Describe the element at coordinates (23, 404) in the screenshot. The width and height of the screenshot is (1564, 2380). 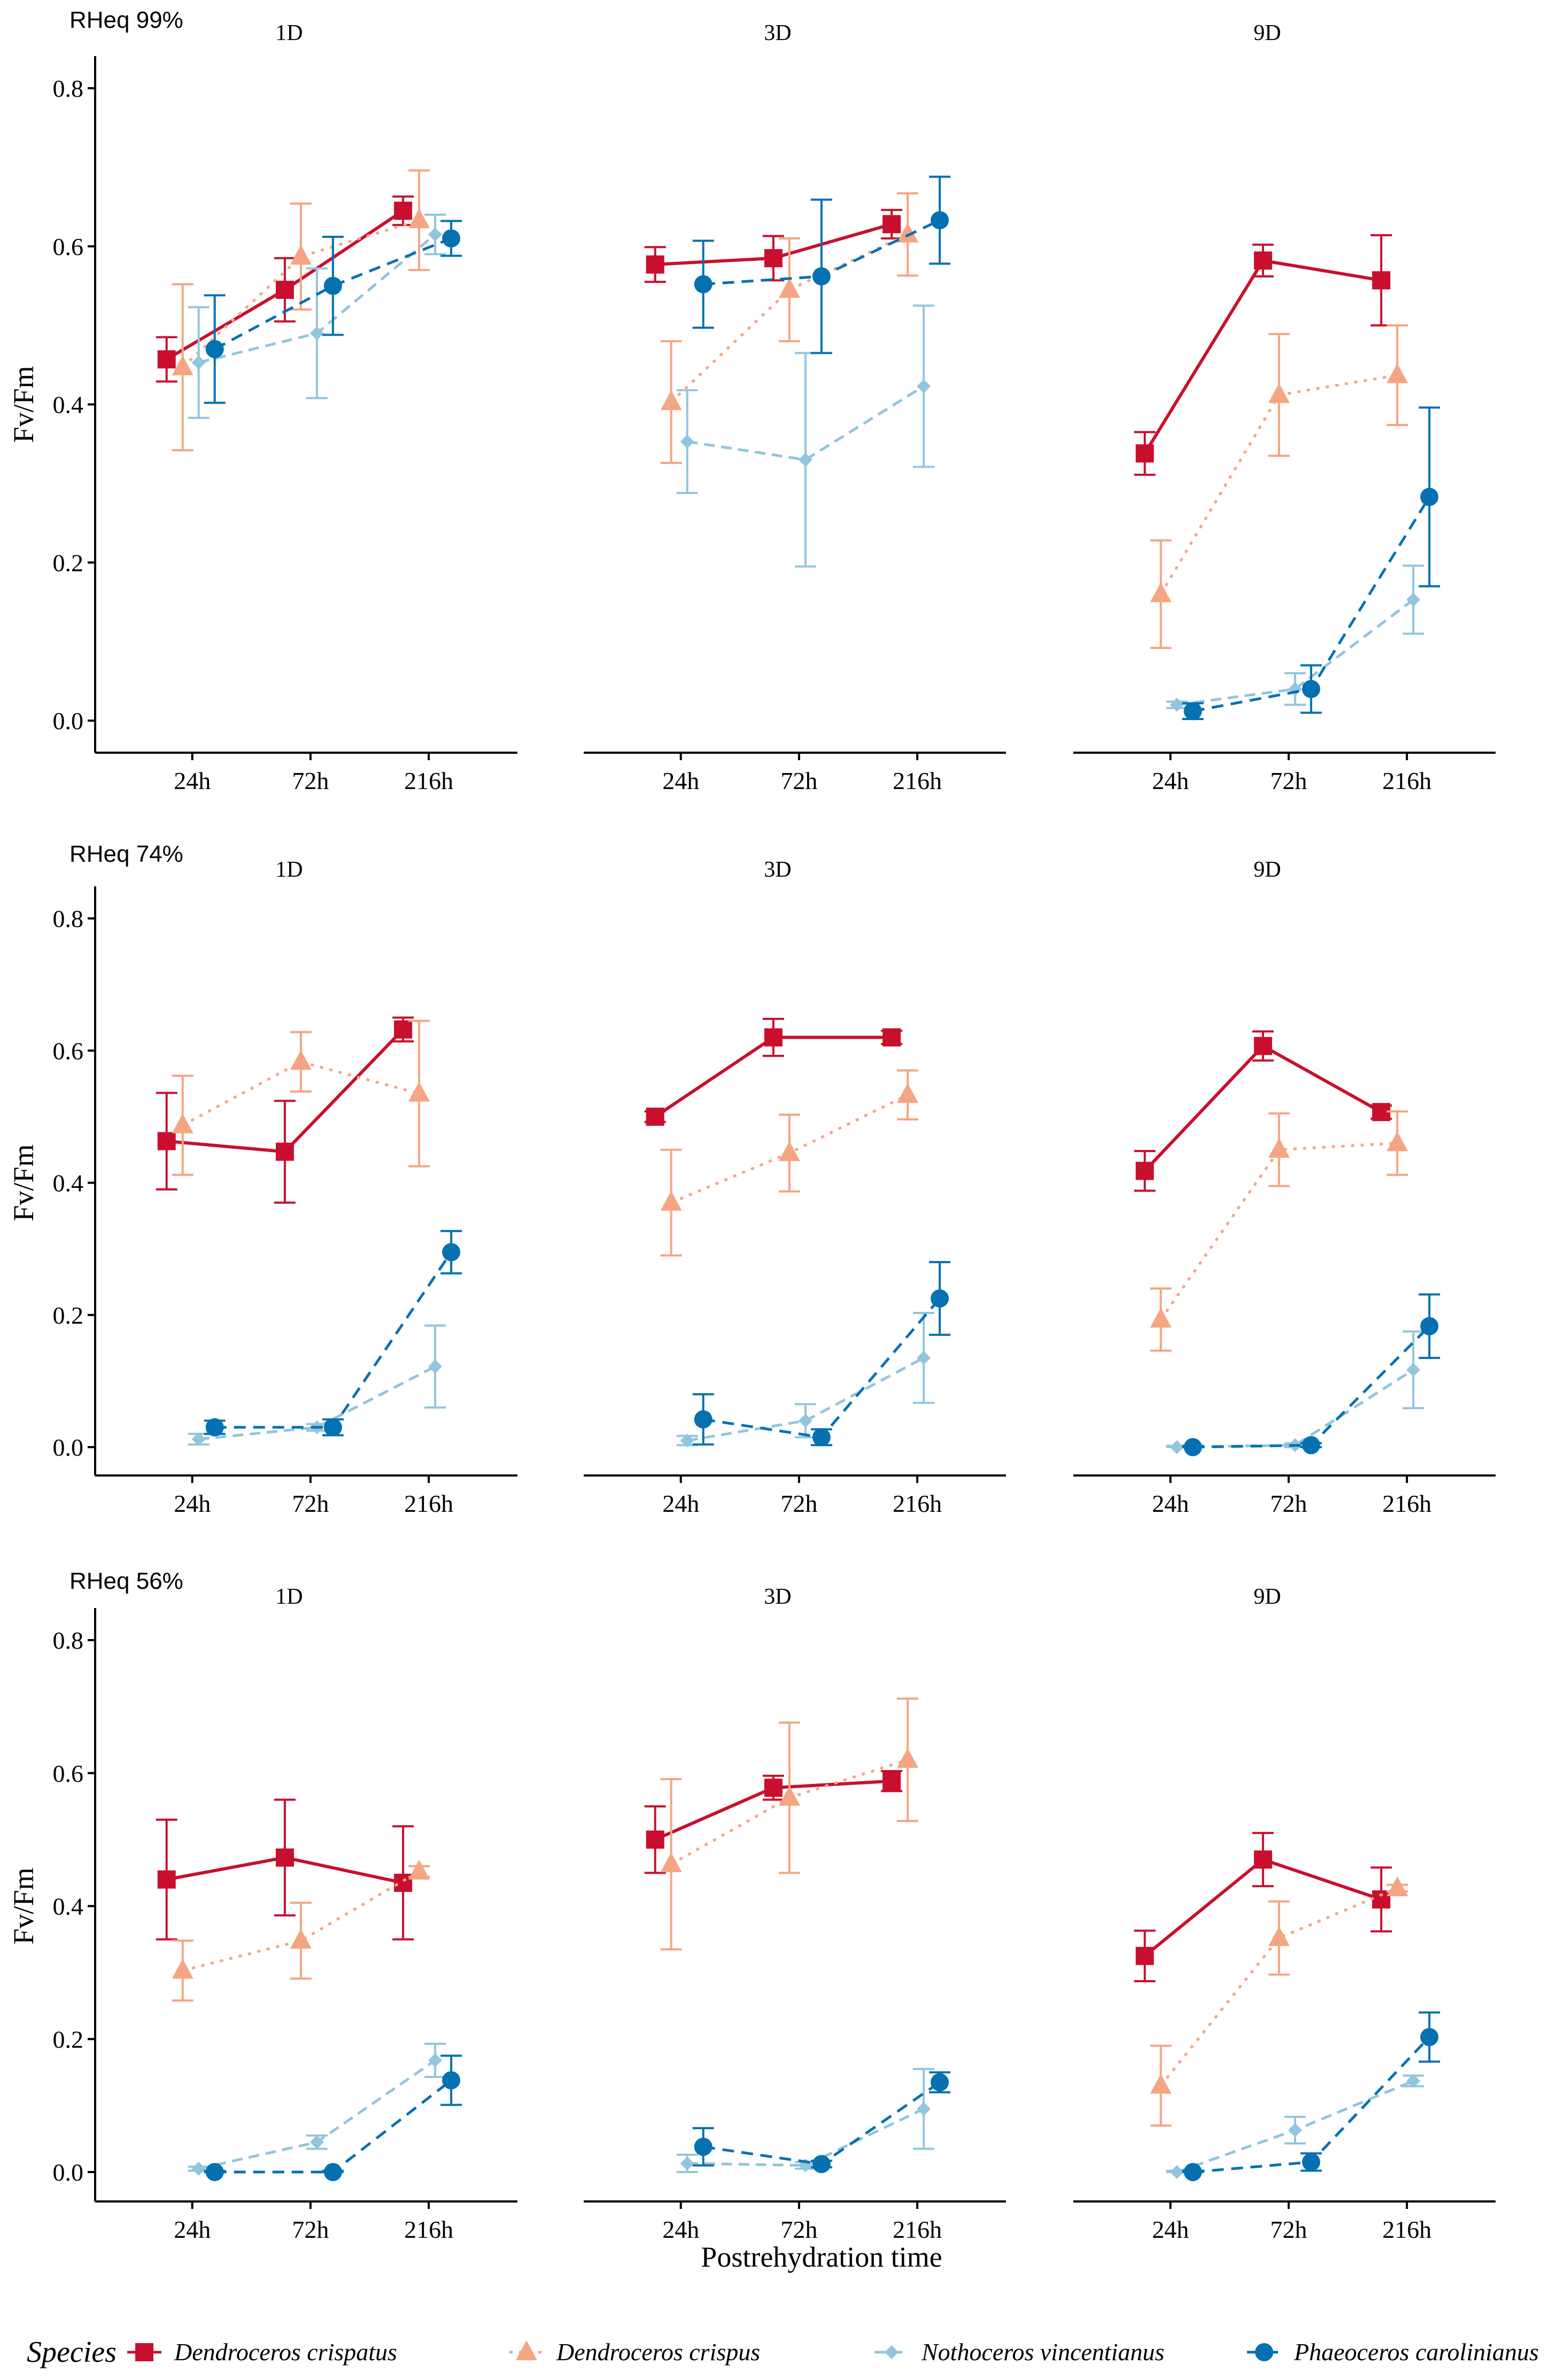
I see `y-axis-title: Fv/Fm` at that location.